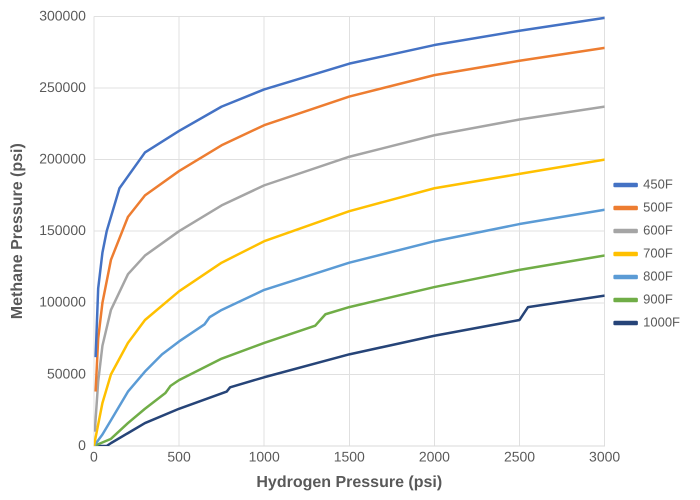  I want to click on y-tick-label: 250000, so click(62, 86).